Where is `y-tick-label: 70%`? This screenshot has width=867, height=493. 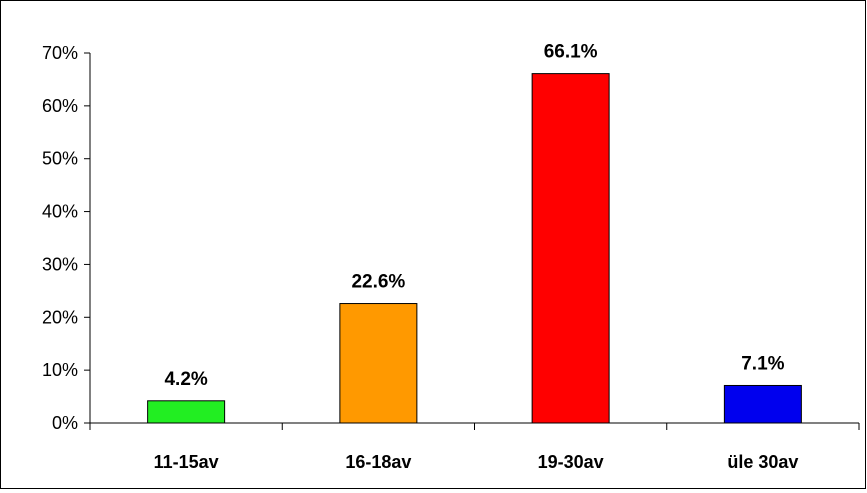 y-tick-label: 70% is located at coordinates (60, 53).